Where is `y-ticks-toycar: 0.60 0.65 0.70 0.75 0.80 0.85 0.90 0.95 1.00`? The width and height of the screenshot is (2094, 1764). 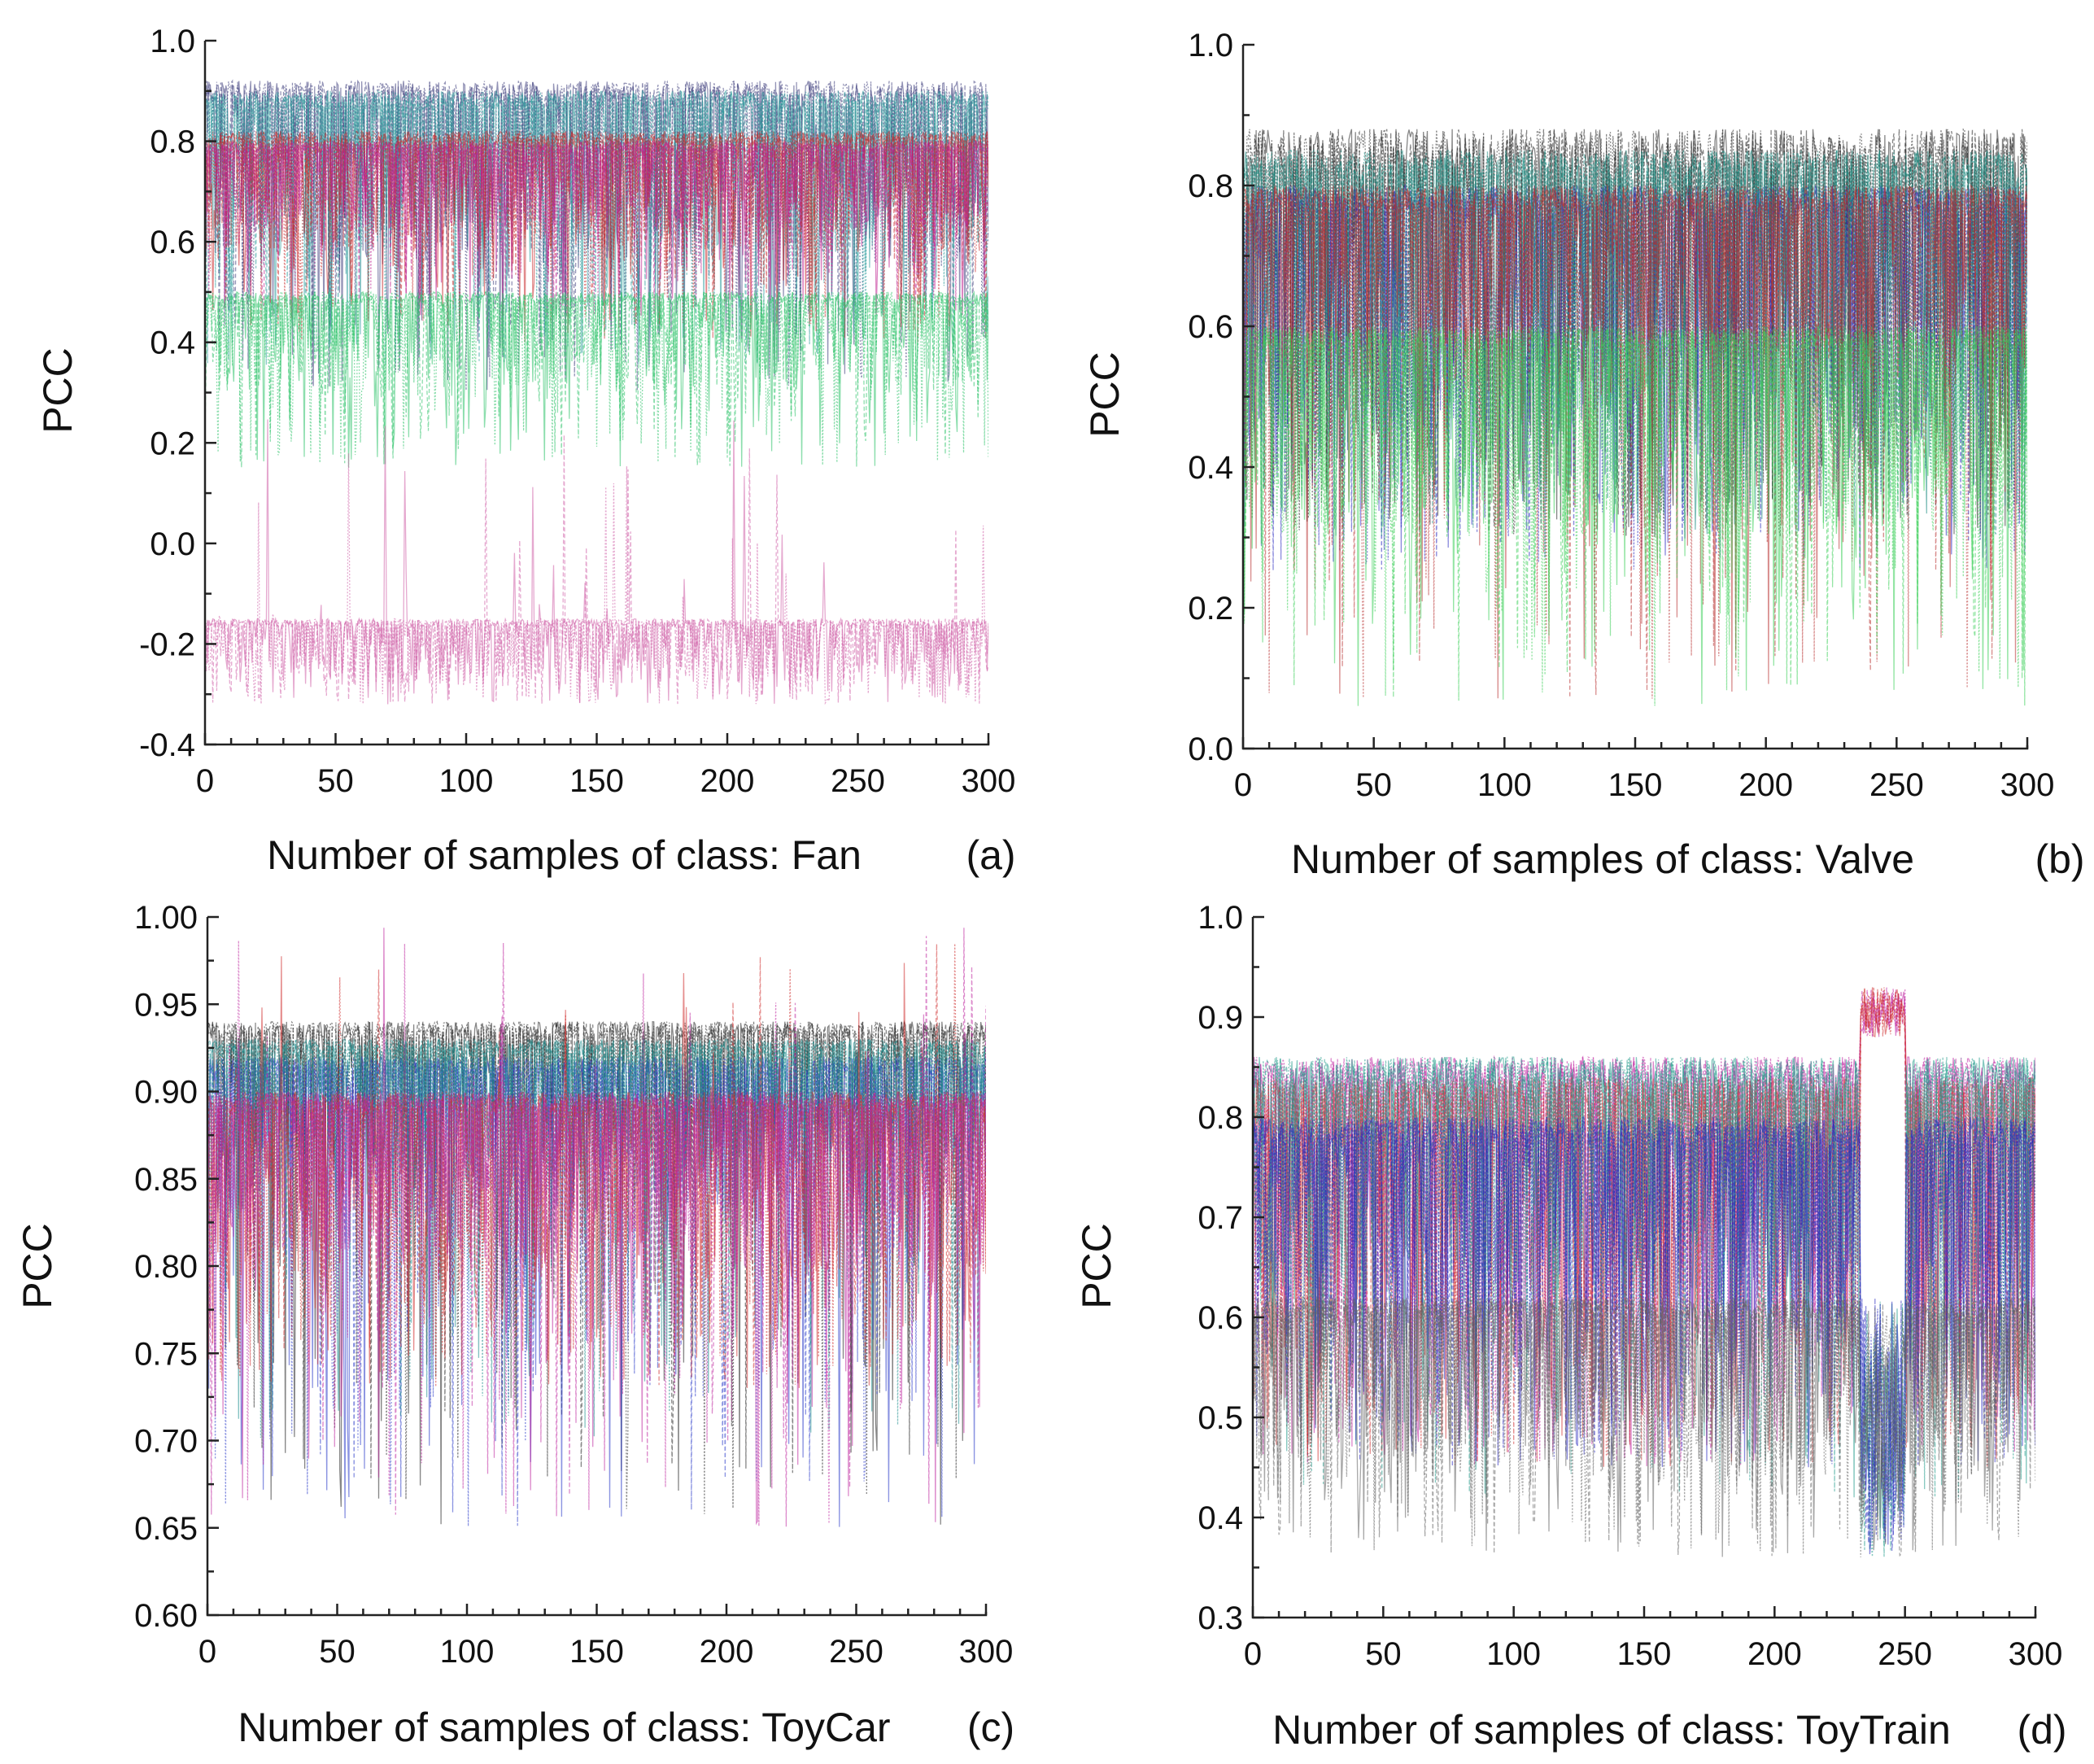
y-ticks-toycar: 0.60 0.65 0.70 0.75 0.80 0.85 0.90 0.95 1.00 is located at coordinates (176, 1267).